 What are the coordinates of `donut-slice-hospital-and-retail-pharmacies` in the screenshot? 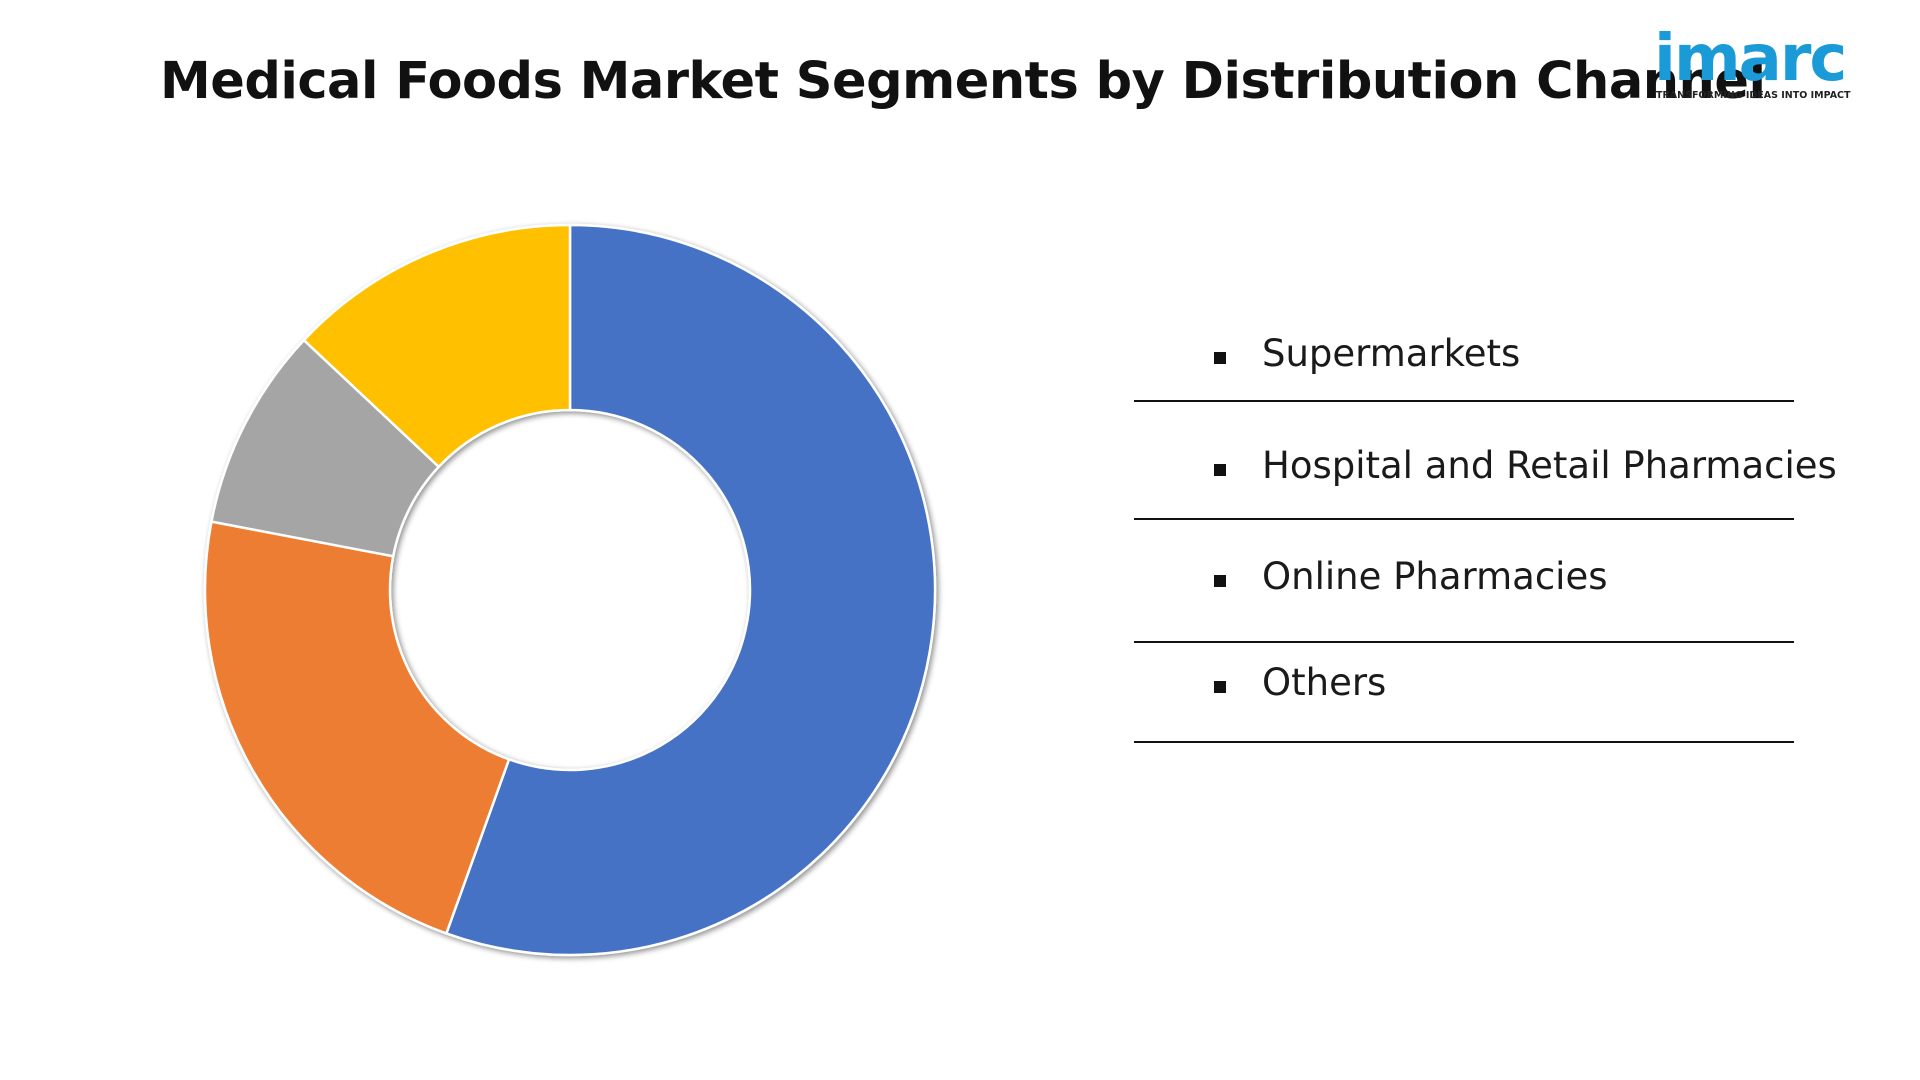 It's located at (357, 728).